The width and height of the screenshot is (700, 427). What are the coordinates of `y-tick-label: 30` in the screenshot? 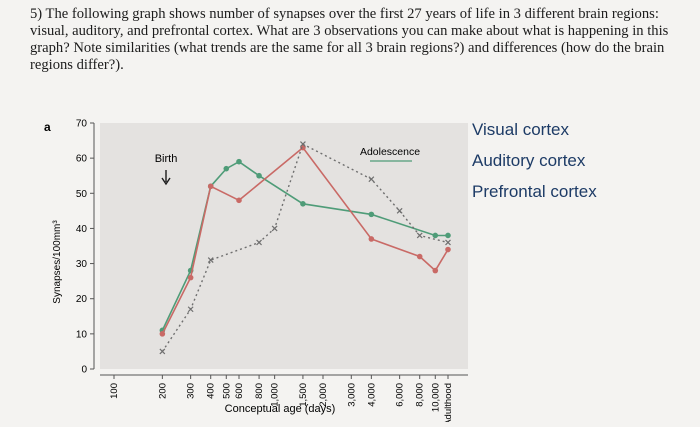 It's located at (82, 264).